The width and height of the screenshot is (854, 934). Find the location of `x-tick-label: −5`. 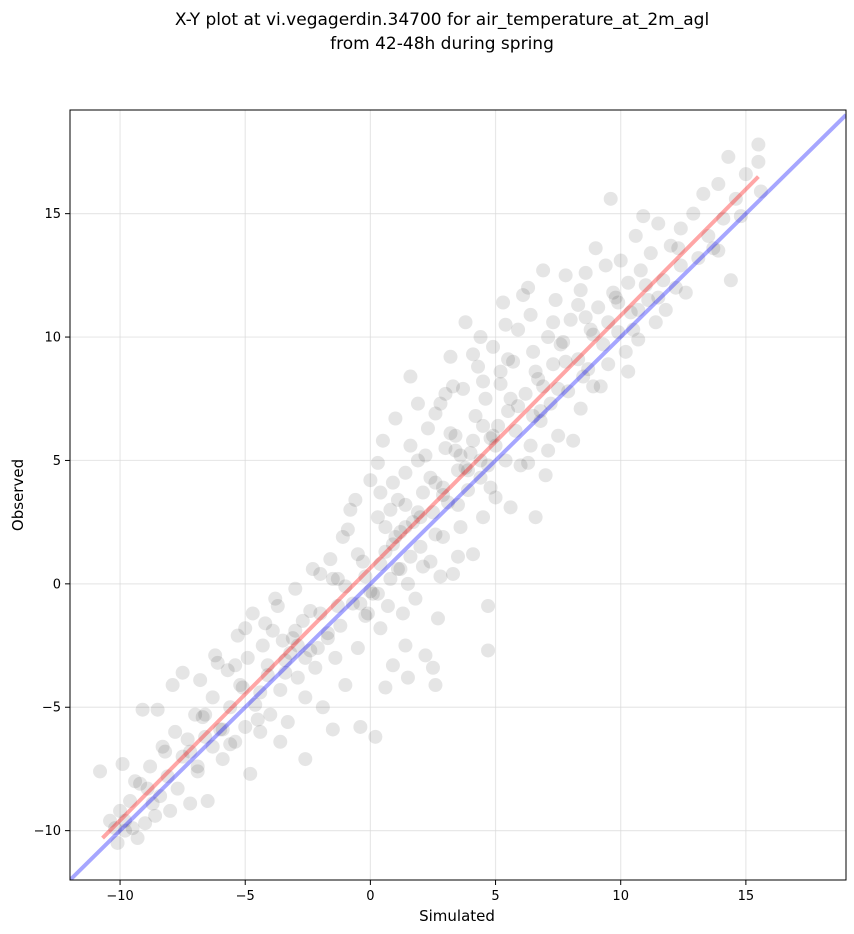

x-tick-label: −5 is located at coordinates (245, 896).